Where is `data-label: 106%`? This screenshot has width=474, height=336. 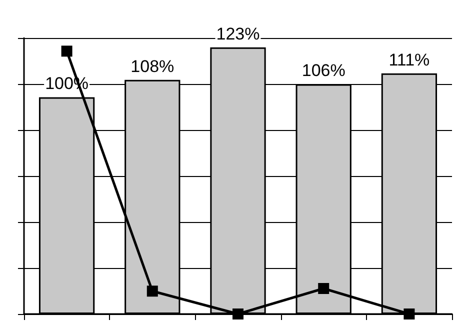
data-label: 106% is located at coordinates (324, 70).